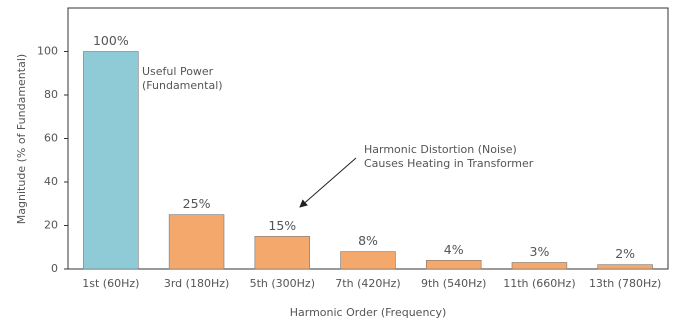  What do you see at coordinates (454, 249) in the screenshot?
I see `value-label: 4%` at bounding box center [454, 249].